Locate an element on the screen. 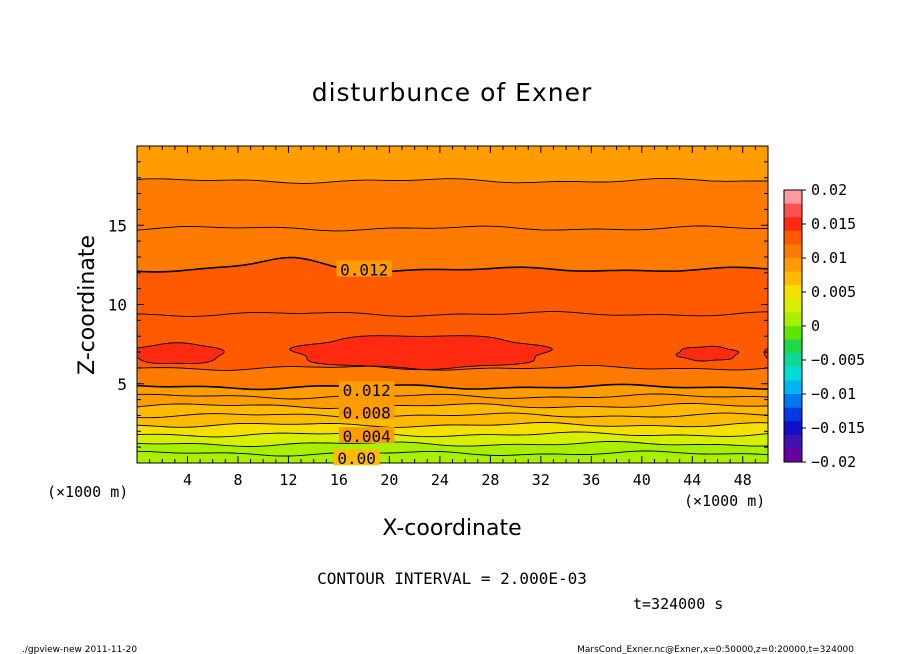  high-value-regions is located at coordinates (452, 353).